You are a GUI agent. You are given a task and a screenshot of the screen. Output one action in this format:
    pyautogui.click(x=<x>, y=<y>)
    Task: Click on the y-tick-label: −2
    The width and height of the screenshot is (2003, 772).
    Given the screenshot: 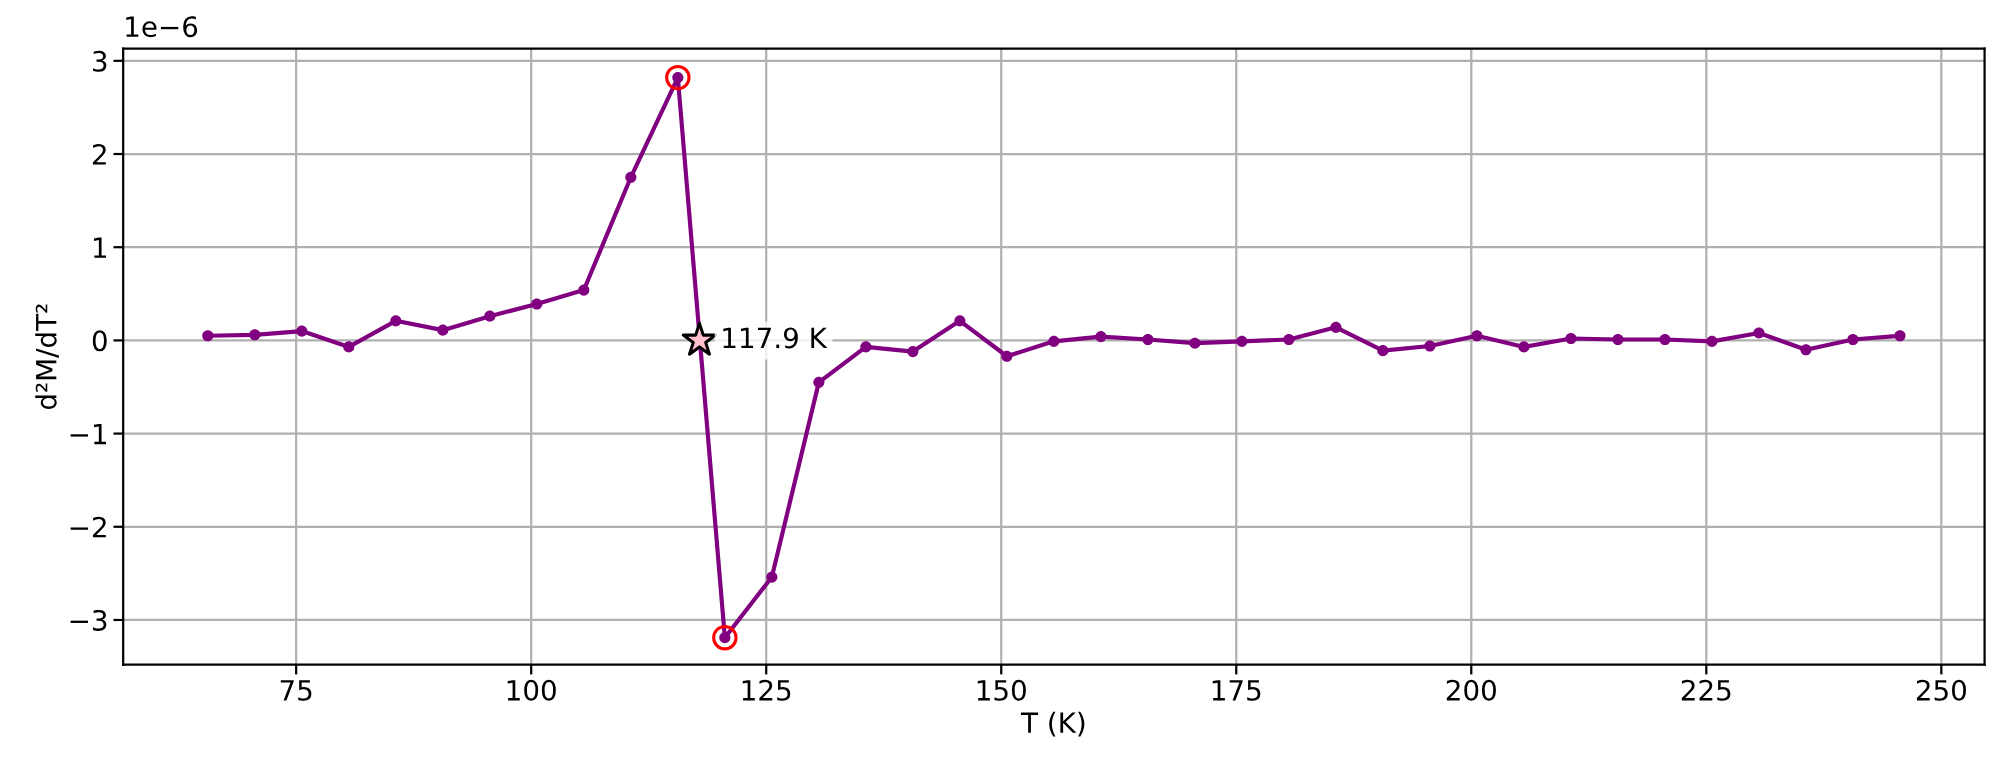 What is the action you would take?
    pyautogui.click(x=88, y=527)
    